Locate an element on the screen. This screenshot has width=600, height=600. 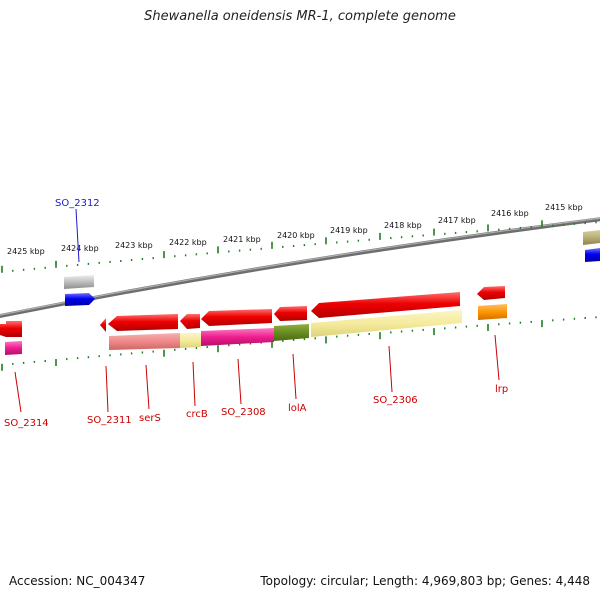
gene-lrp-feature is located at coordinates (492, 312).